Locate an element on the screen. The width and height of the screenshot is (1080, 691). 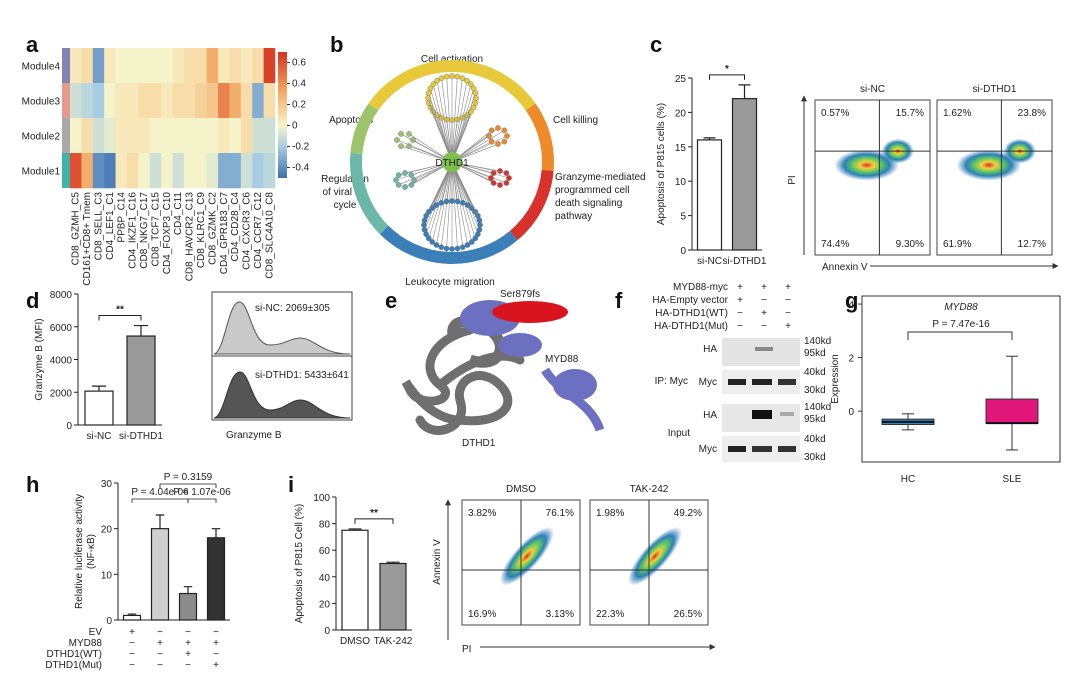
colorbar-label: -0.4 is located at coordinates (301, 168).